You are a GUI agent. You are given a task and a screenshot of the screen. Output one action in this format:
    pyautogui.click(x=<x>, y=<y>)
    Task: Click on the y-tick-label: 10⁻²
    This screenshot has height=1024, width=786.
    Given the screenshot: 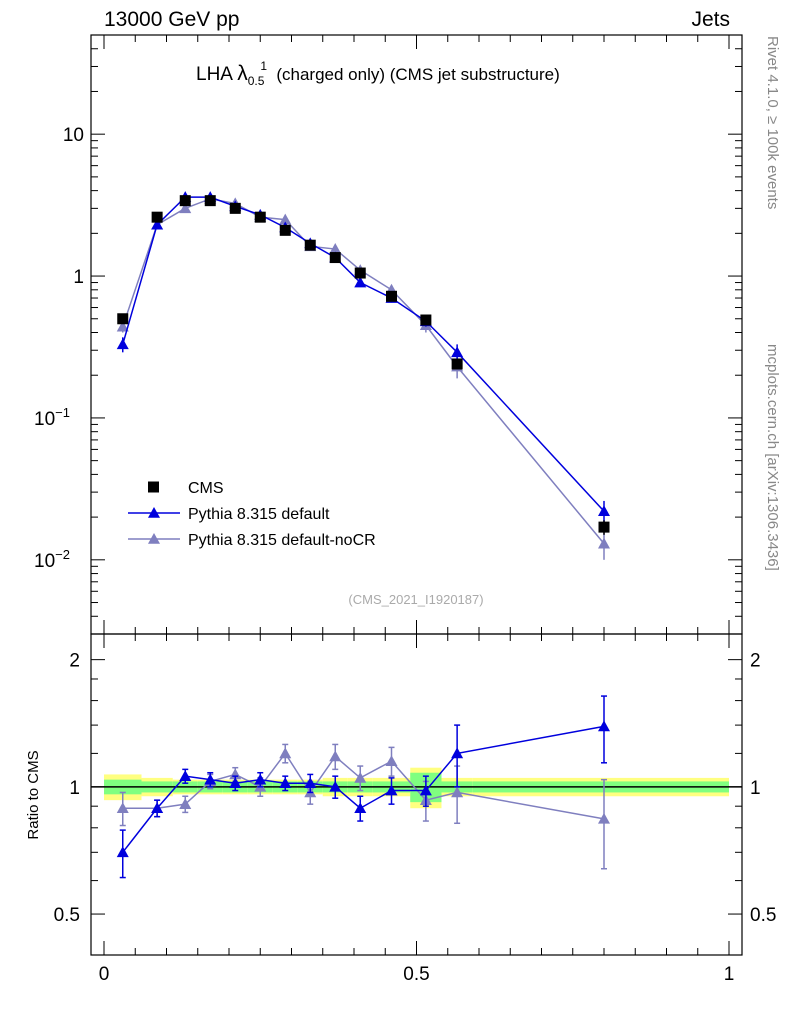 What is the action you would take?
    pyautogui.click(x=52, y=559)
    